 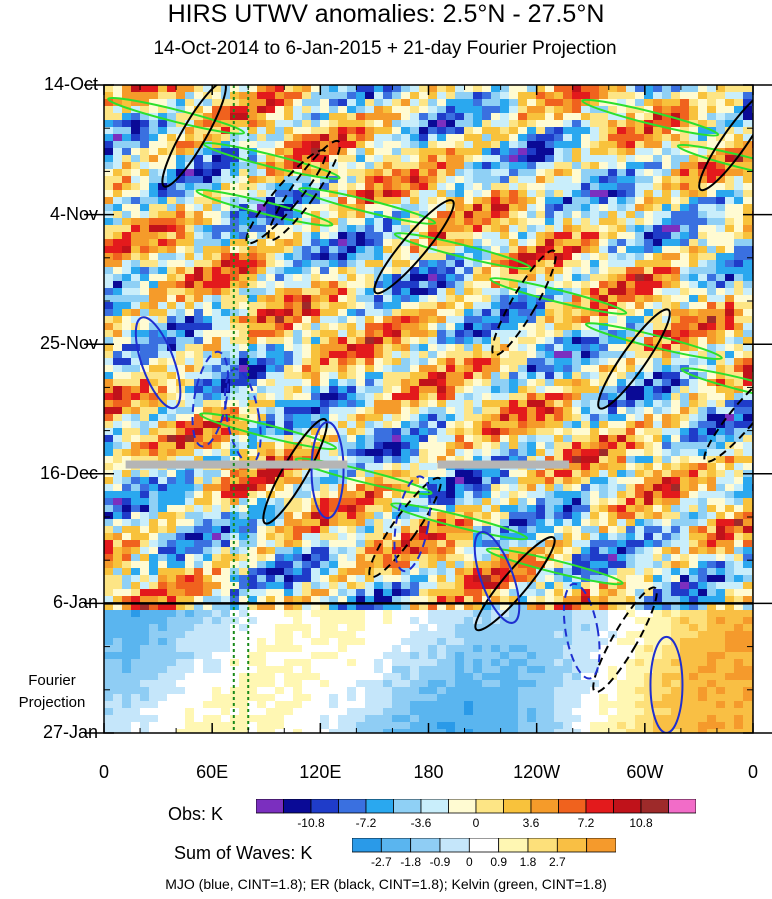 I want to click on colorbar-tick-label: -2.7, so click(x=381, y=862).